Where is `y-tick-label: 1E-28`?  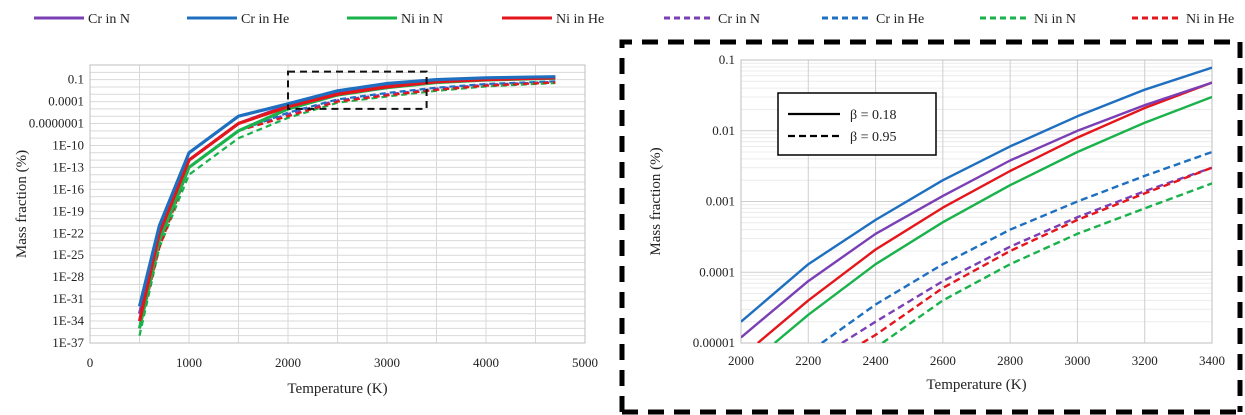
y-tick-label: 1E-28 is located at coordinates (68, 276).